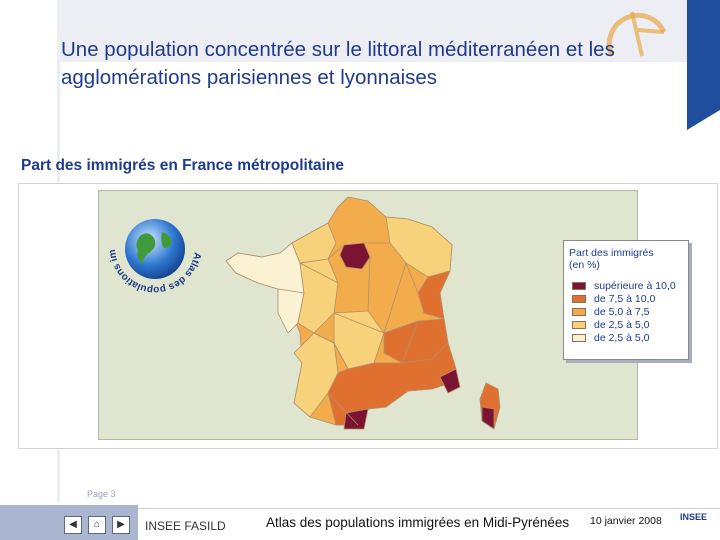 The width and height of the screenshot is (720, 540). What do you see at coordinates (392, 384) in the screenshot?
I see `mediterranean-region` at bounding box center [392, 384].